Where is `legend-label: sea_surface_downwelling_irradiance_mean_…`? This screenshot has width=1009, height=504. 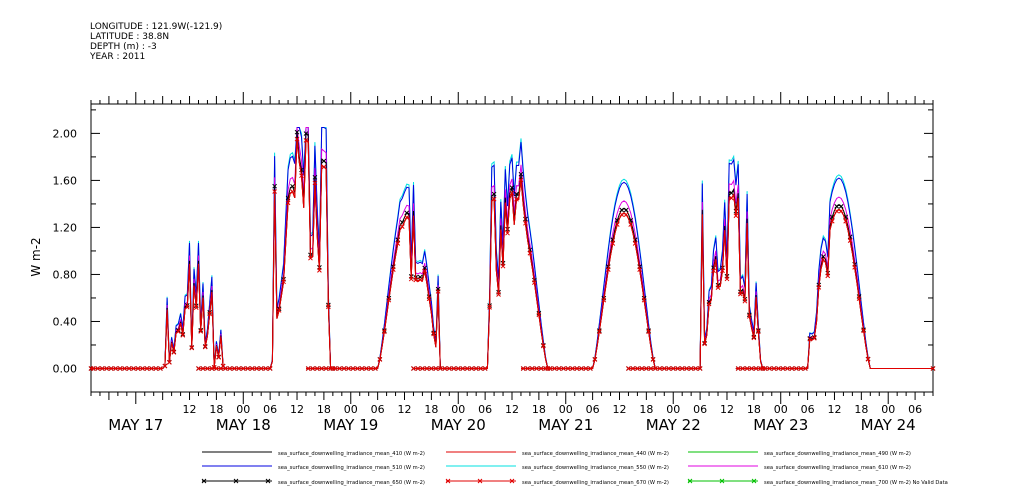 legend-label: sea_surface_downwelling_irradiance_mean_… is located at coordinates (595, 454).